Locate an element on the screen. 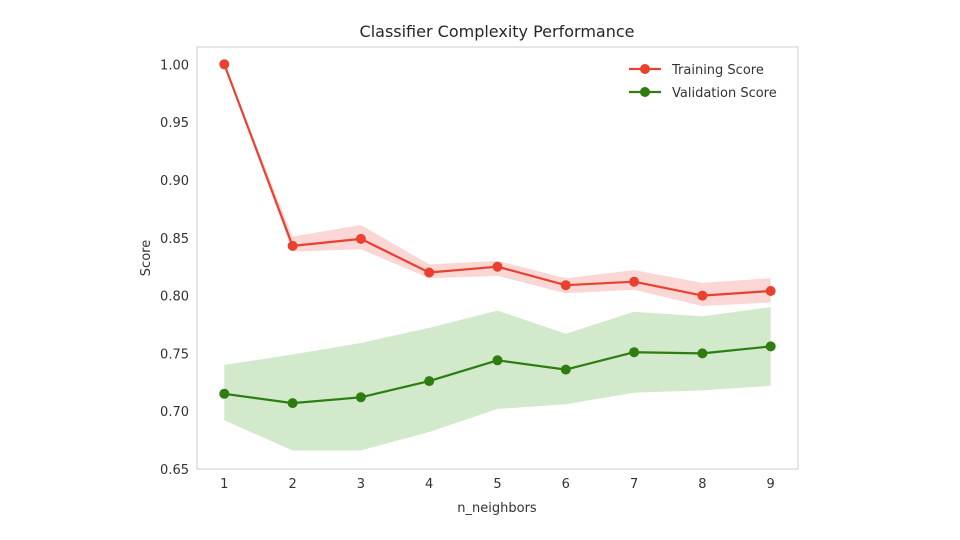 The width and height of the screenshot is (960, 540). legend-training-score-marker is located at coordinates (645, 69).